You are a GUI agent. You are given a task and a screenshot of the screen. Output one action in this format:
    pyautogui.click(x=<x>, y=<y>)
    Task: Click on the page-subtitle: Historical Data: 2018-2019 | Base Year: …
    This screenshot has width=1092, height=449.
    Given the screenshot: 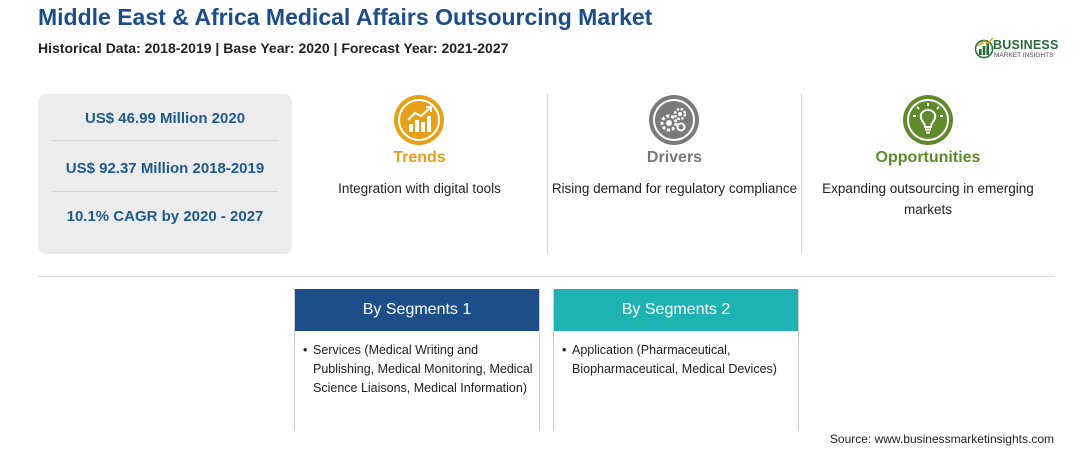 What is the action you would take?
    pyautogui.click(x=273, y=48)
    